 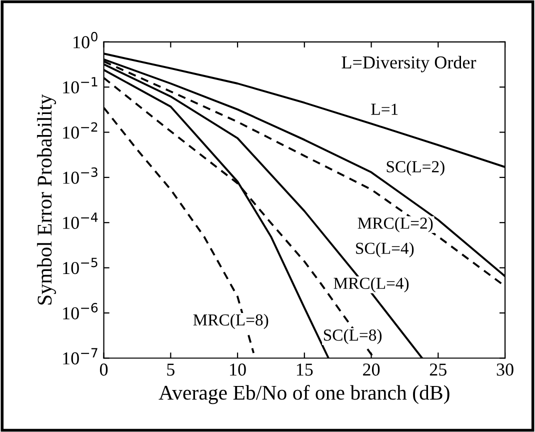 I want to click on series-label: MRC(L=2), so click(x=395, y=224).